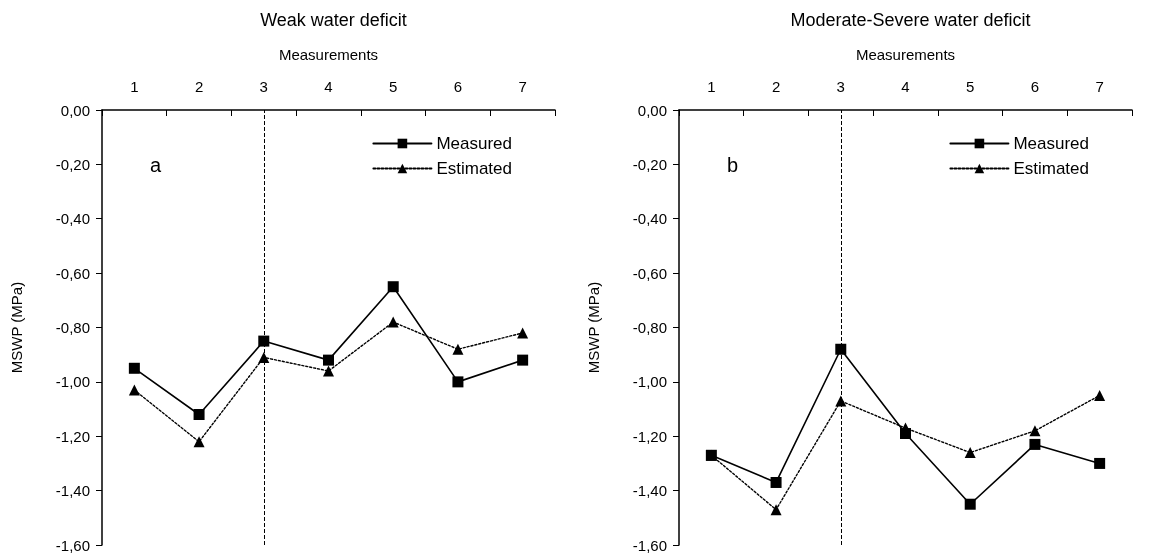 The width and height of the screenshot is (1155, 559). Describe the element at coordinates (733, 165) in the screenshot. I see `annotation: b` at that location.